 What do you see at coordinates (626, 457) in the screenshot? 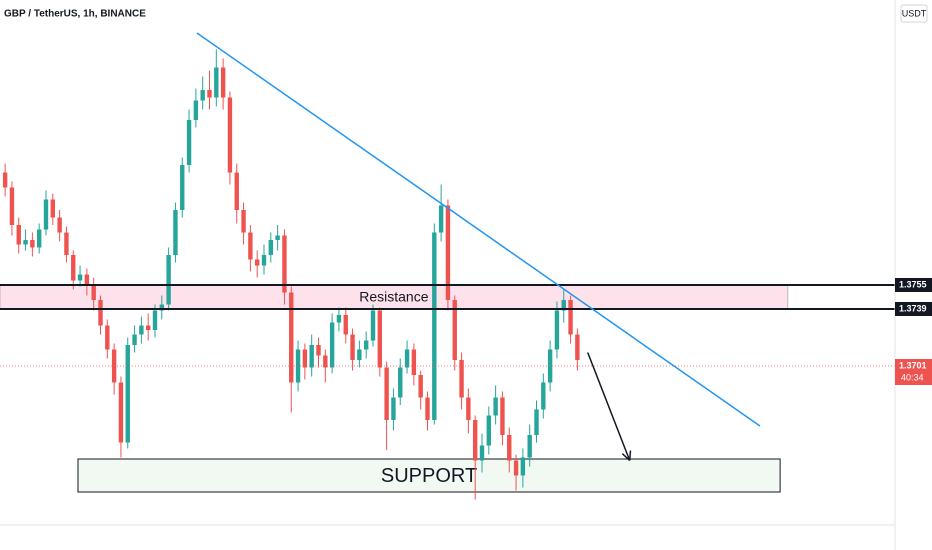
I see `arrow-head` at bounding box center [626, 457].